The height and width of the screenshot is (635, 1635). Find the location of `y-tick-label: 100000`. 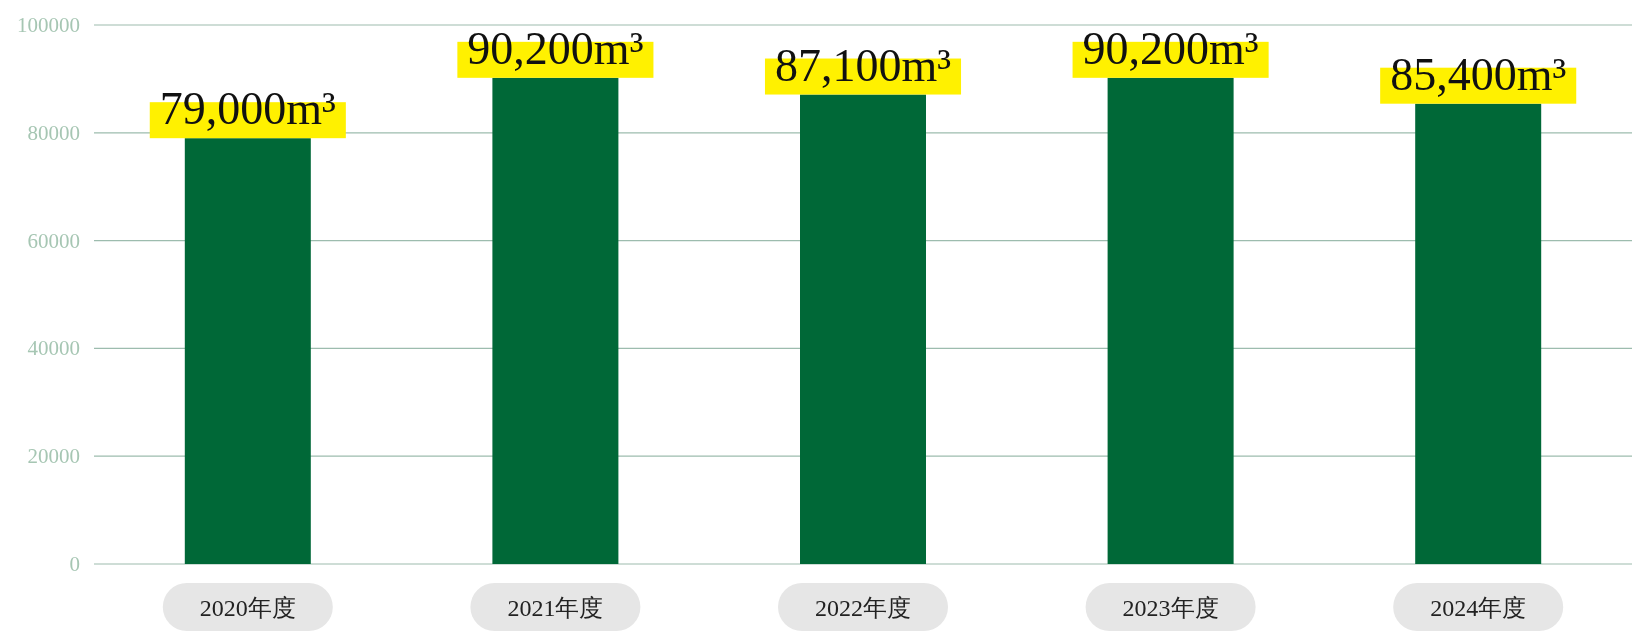

y-tick-label: 100000 is located at coordinates (48, 25).